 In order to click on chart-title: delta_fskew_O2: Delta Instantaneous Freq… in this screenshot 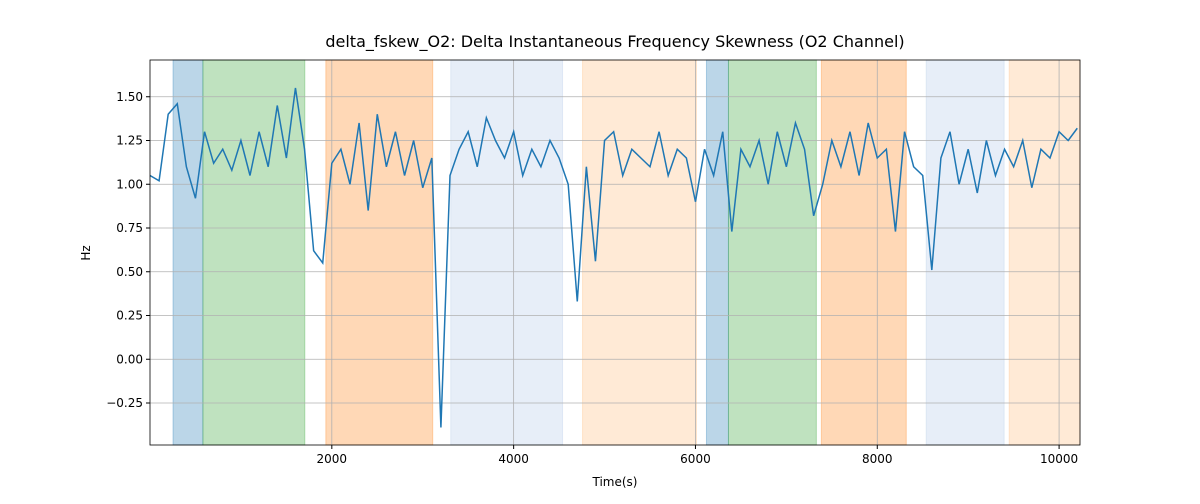, I will do `click(614, 42)`.